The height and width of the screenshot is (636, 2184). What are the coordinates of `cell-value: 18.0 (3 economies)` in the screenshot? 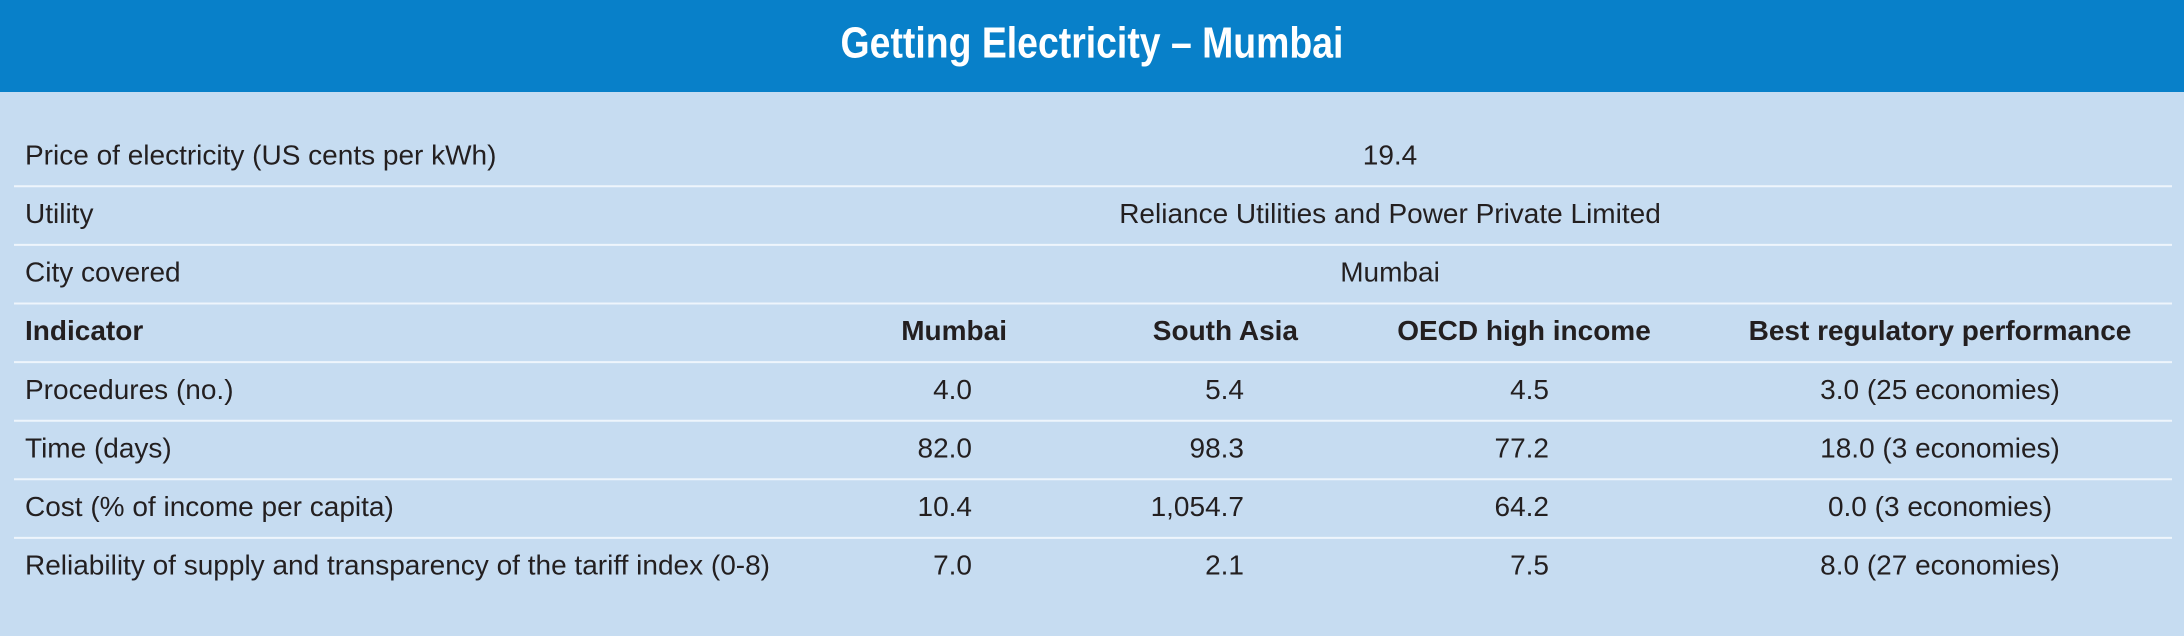 It's located at (1940, 447).